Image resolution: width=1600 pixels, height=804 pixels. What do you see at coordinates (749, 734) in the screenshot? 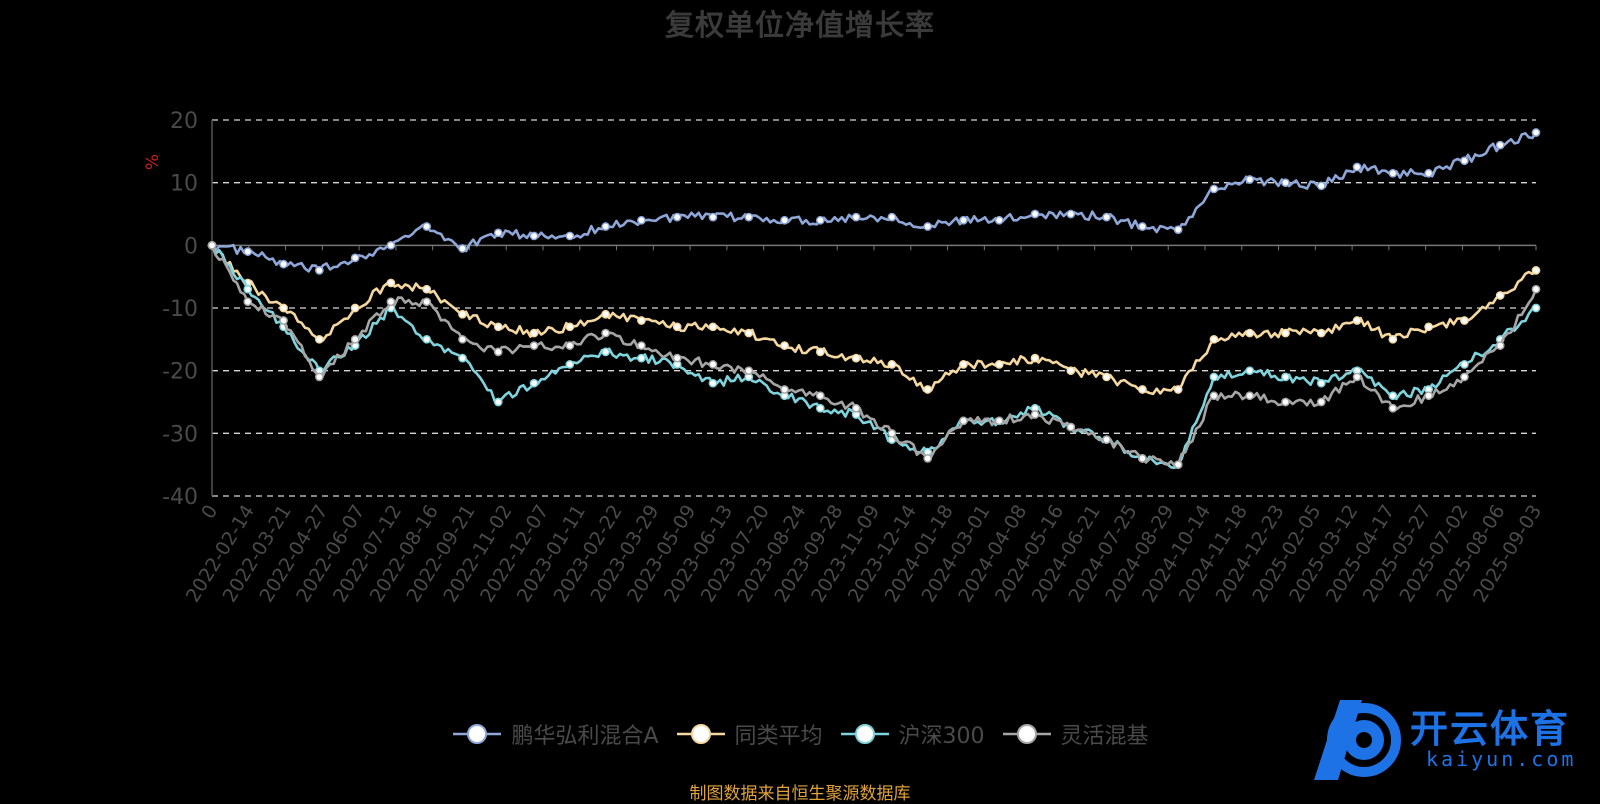
I see `legend-item: 同类平均` at bounding box center [749, 734].